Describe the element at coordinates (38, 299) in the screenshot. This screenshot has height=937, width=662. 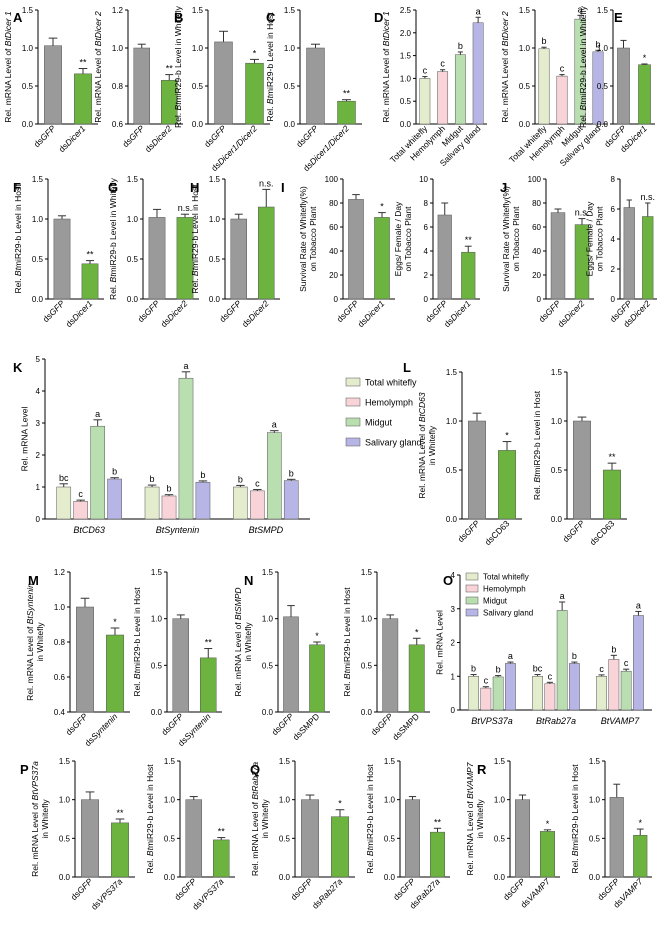
I see `y-tick-label-f: 0.0` at that location.